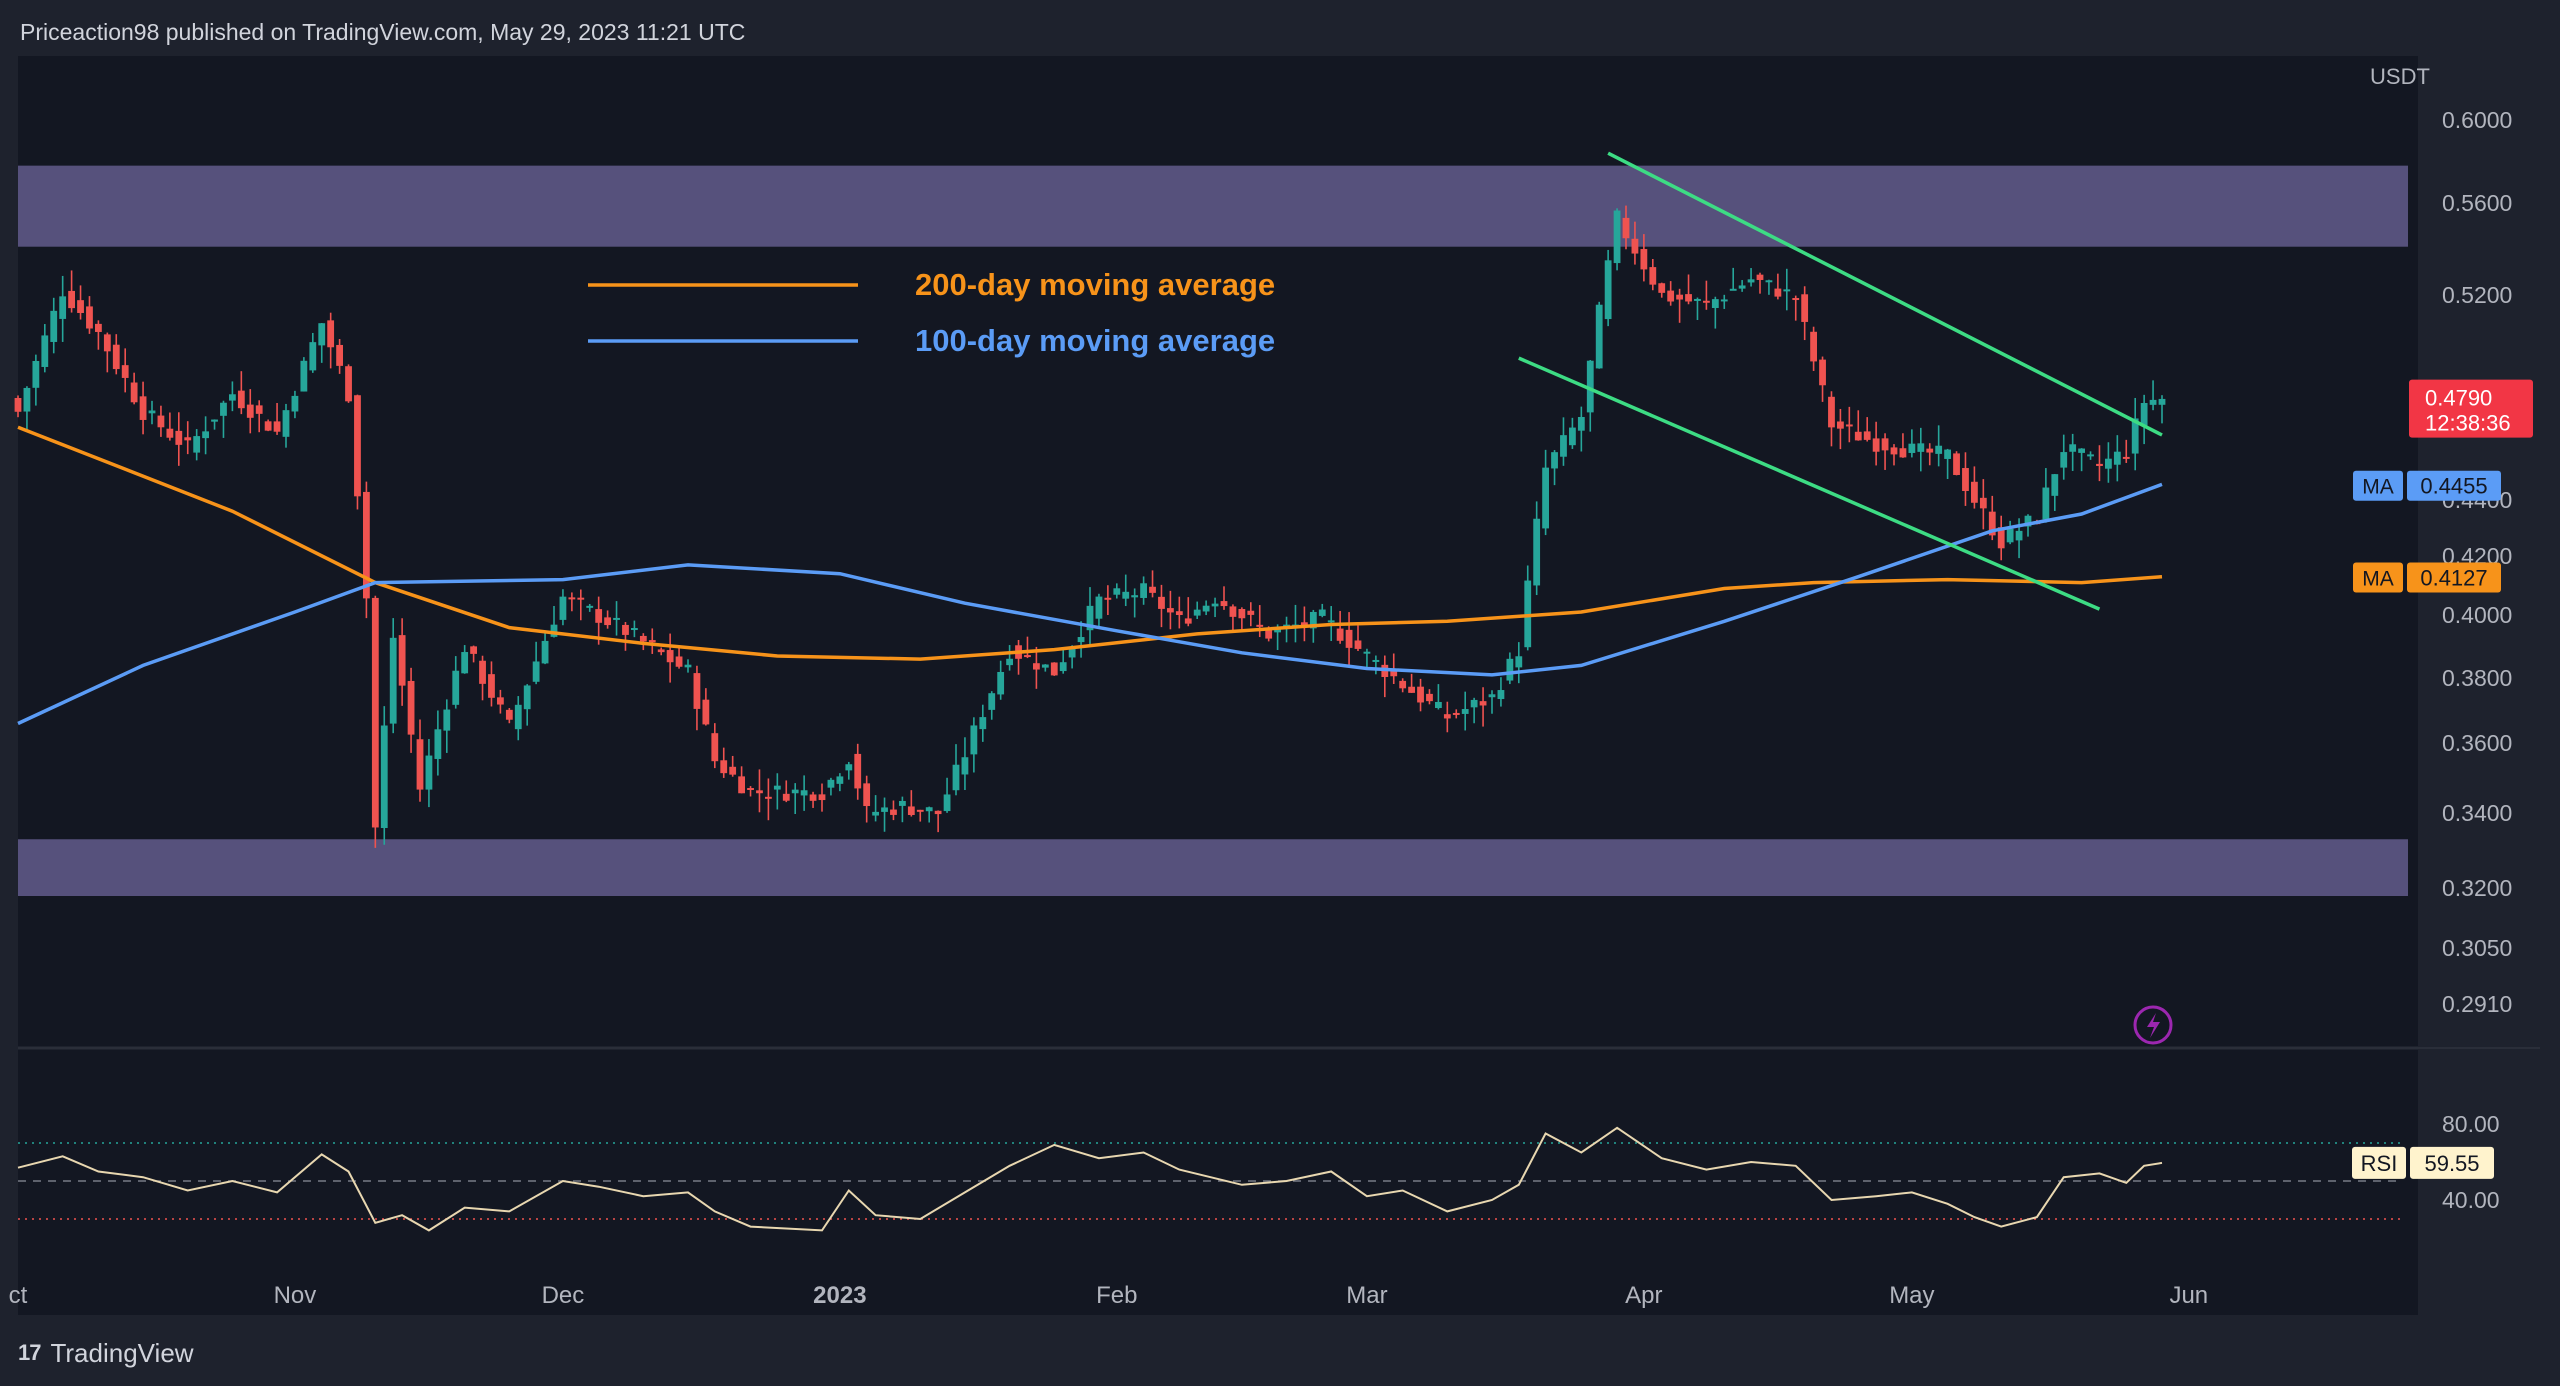 This screenshot has height=1386, width=2560. I want to click on price-tick-label: 0.3600, so click(2477, 743).